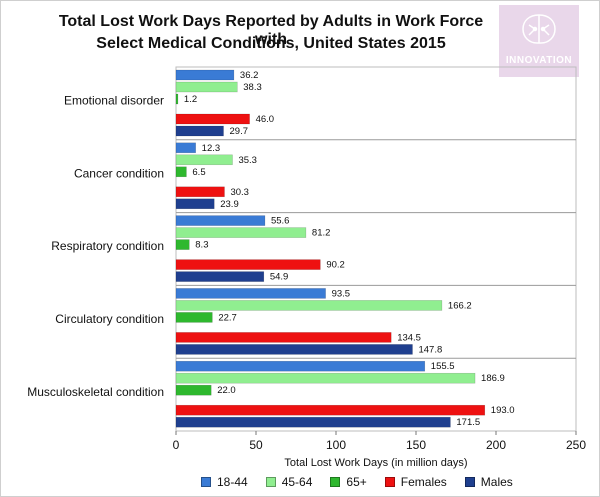  I want to click on data-label: 29.7, so click(239, 131).